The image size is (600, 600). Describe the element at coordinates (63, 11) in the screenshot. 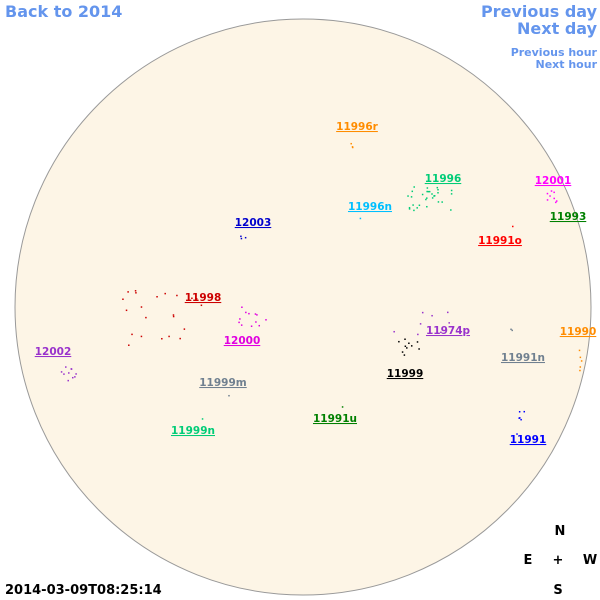

I see `back-link: Back to 2014` at that location.